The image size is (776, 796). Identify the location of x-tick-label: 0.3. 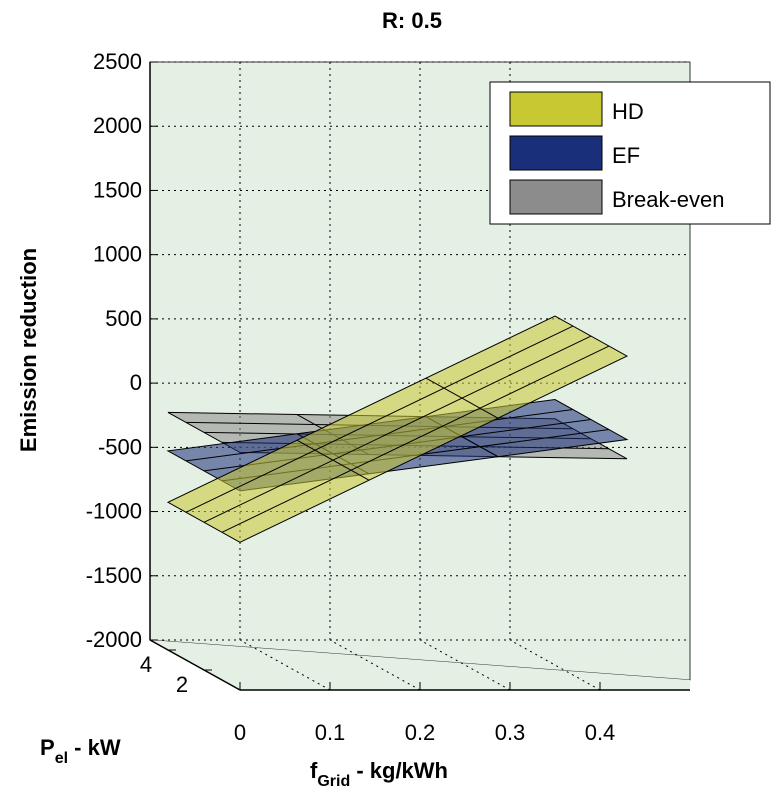
(510, 732).